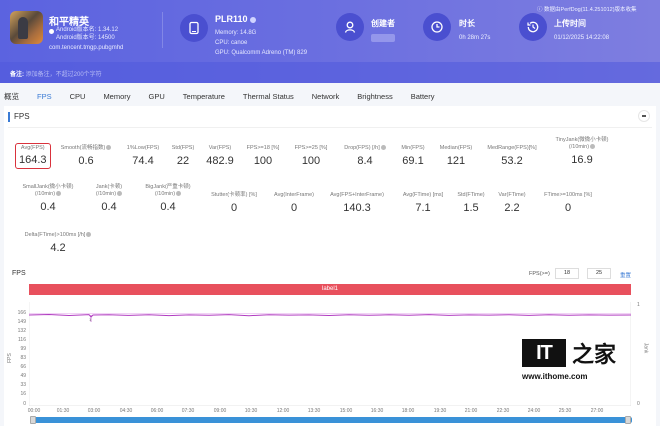  I want to click on x-tick: 07:30, so click(188, 411).